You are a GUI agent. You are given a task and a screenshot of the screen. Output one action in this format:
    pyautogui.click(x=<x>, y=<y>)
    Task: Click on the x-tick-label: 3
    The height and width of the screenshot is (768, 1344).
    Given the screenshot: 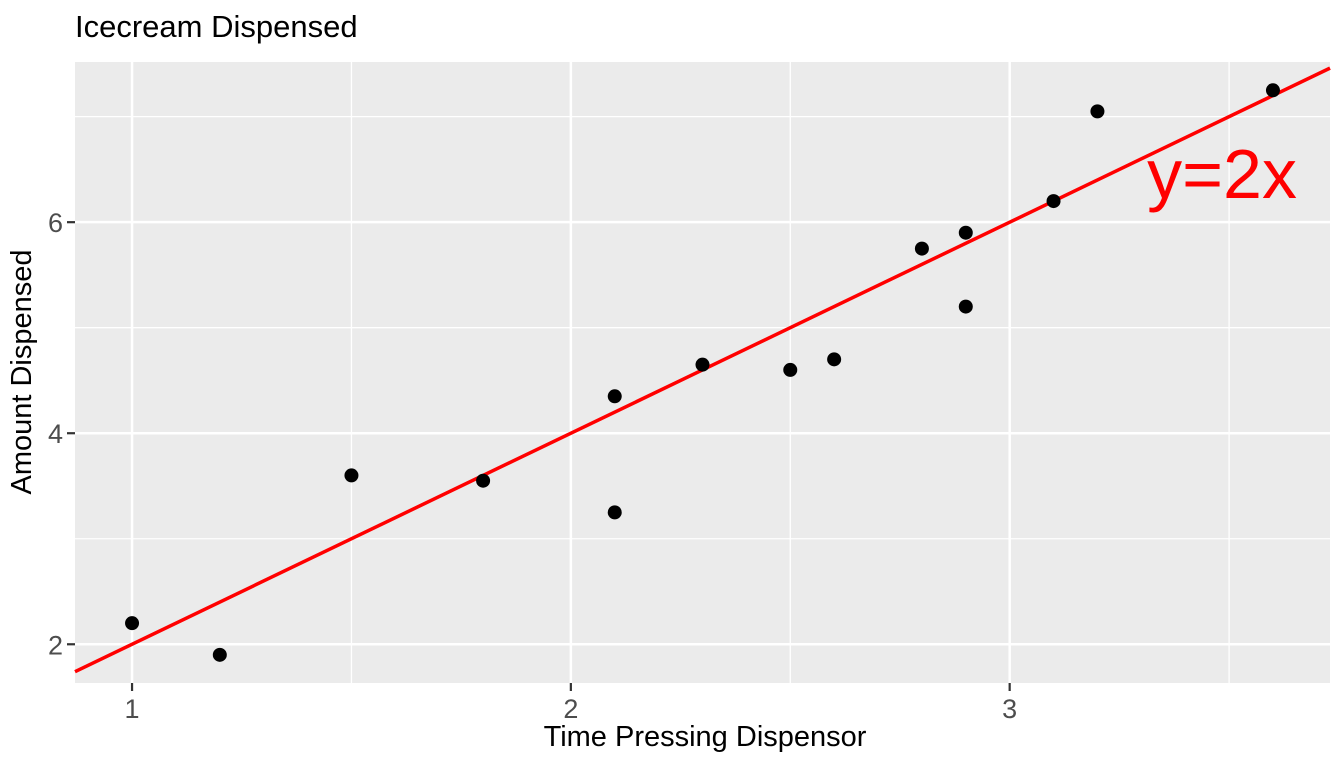 What is the action you would take?
    pyautogui.click(x=1009, y=709)
    